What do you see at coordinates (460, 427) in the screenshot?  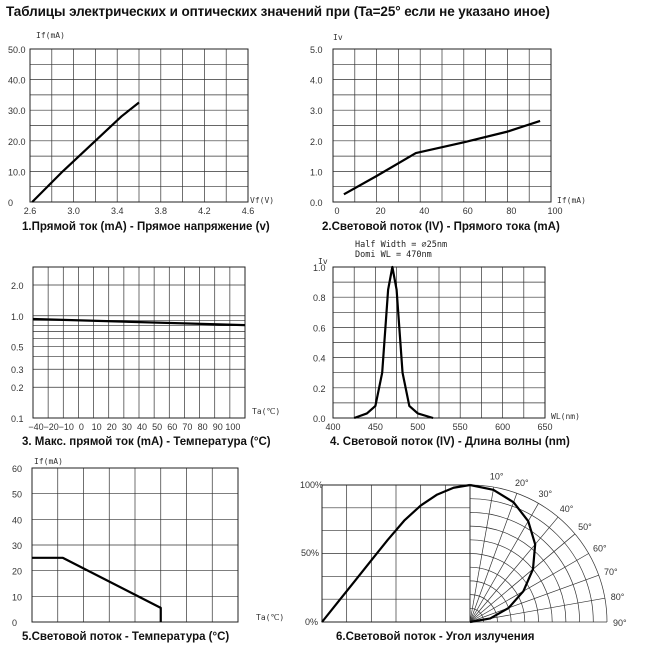 I see `x-tick-label: 550` at bounding box center [460, 427].